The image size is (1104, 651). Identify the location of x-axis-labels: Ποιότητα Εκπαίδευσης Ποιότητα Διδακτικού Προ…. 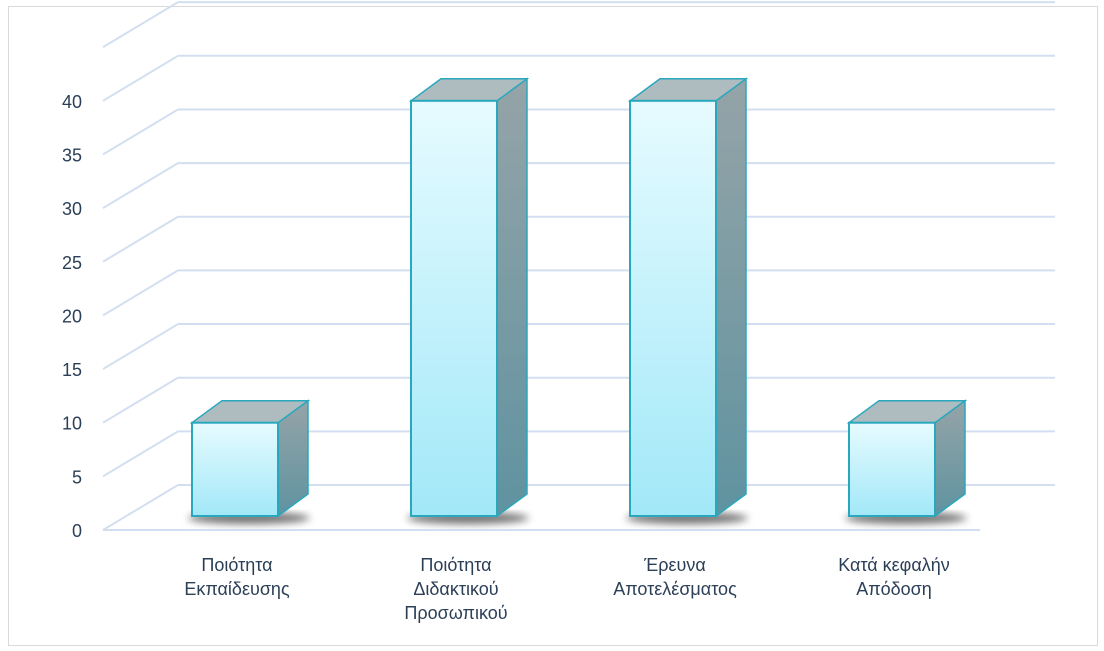
(566, 589).